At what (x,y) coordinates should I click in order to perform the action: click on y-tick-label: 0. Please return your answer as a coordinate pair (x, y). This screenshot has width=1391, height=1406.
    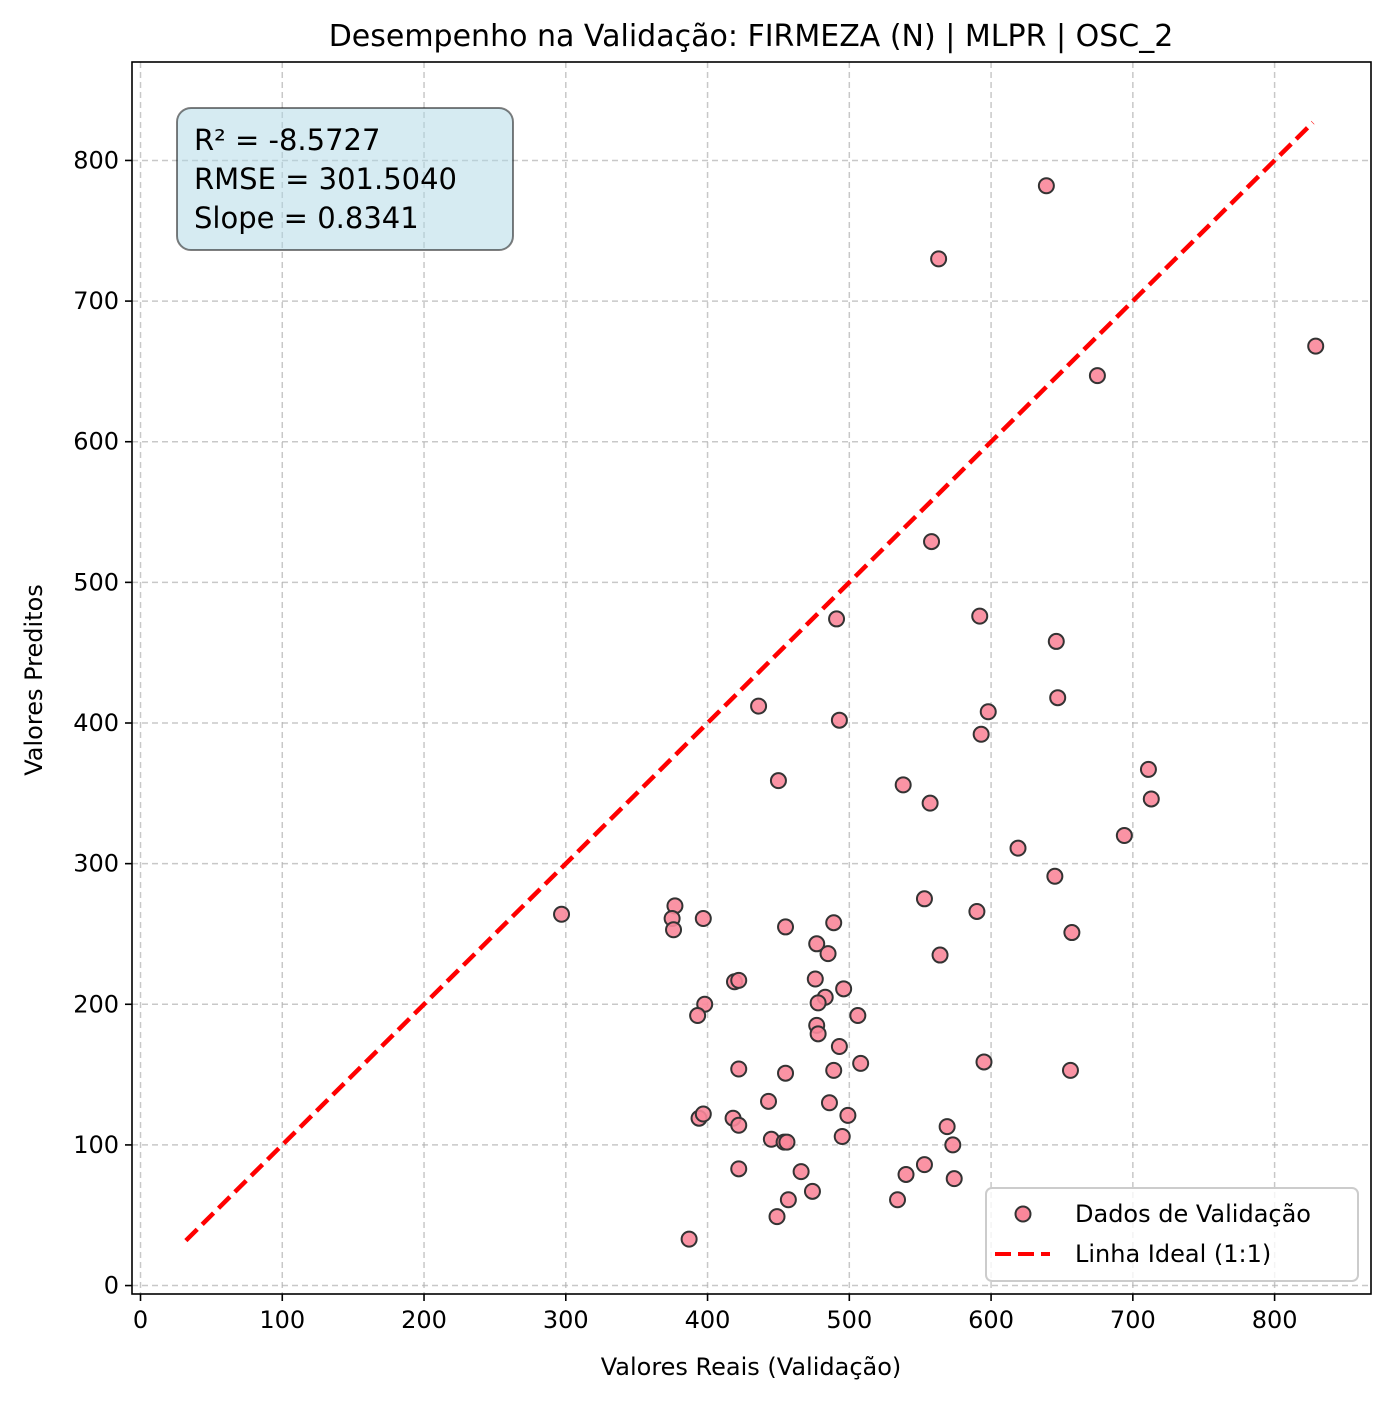
    Looking at the image, I should click on (111, 1286).